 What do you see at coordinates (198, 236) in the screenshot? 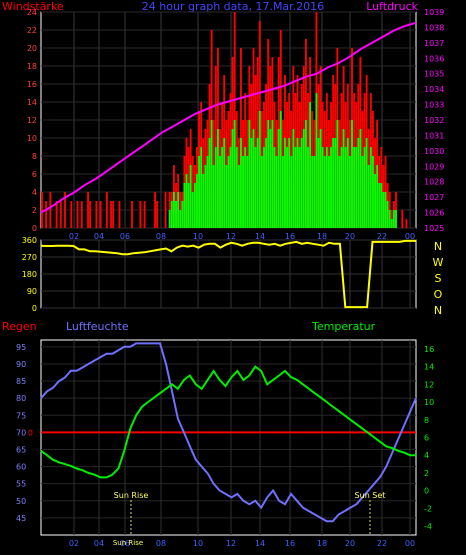
I see `top-x-tick-label: 10` at bounding box center [198, 236].